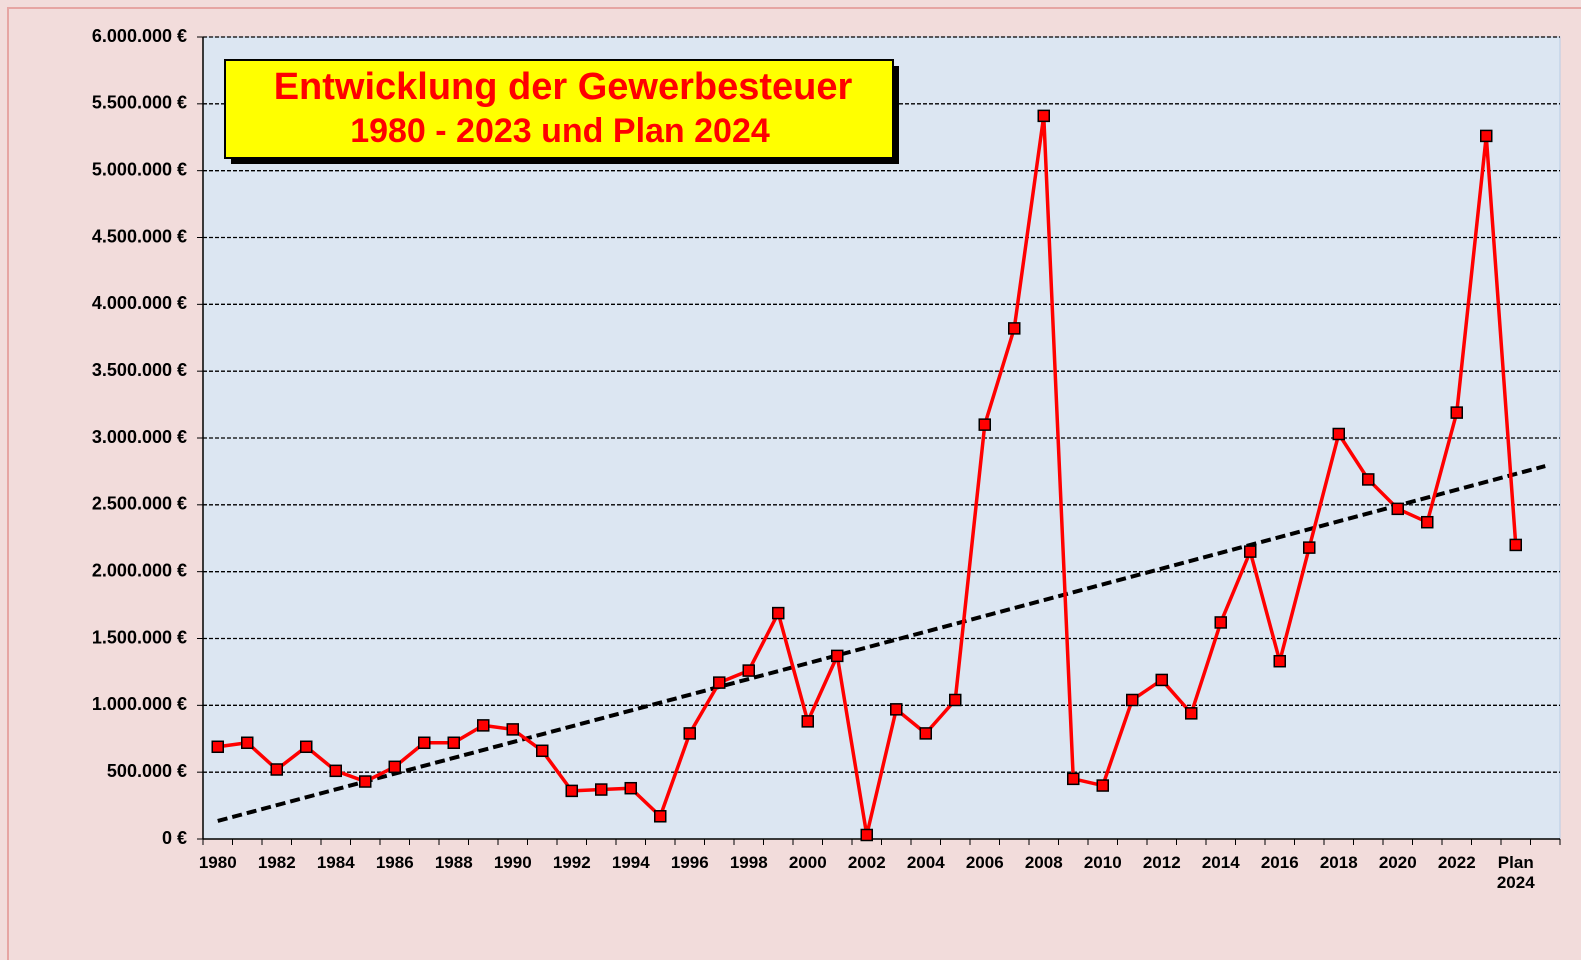  What do you see at coordinates (1515, 872) in the screenshot?
I see `x-tick-label: Plan 2024` at bounding box center [1515, 872].